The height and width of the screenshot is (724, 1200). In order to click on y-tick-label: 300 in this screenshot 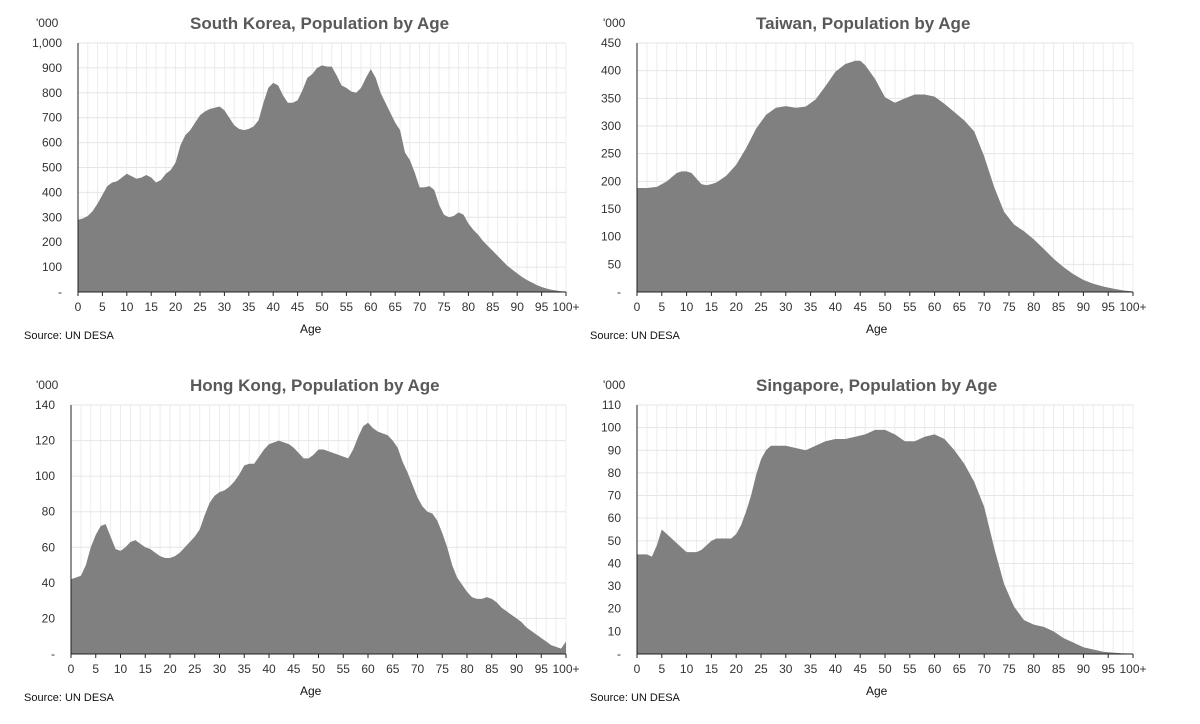, I will do `click(611, 126)`.